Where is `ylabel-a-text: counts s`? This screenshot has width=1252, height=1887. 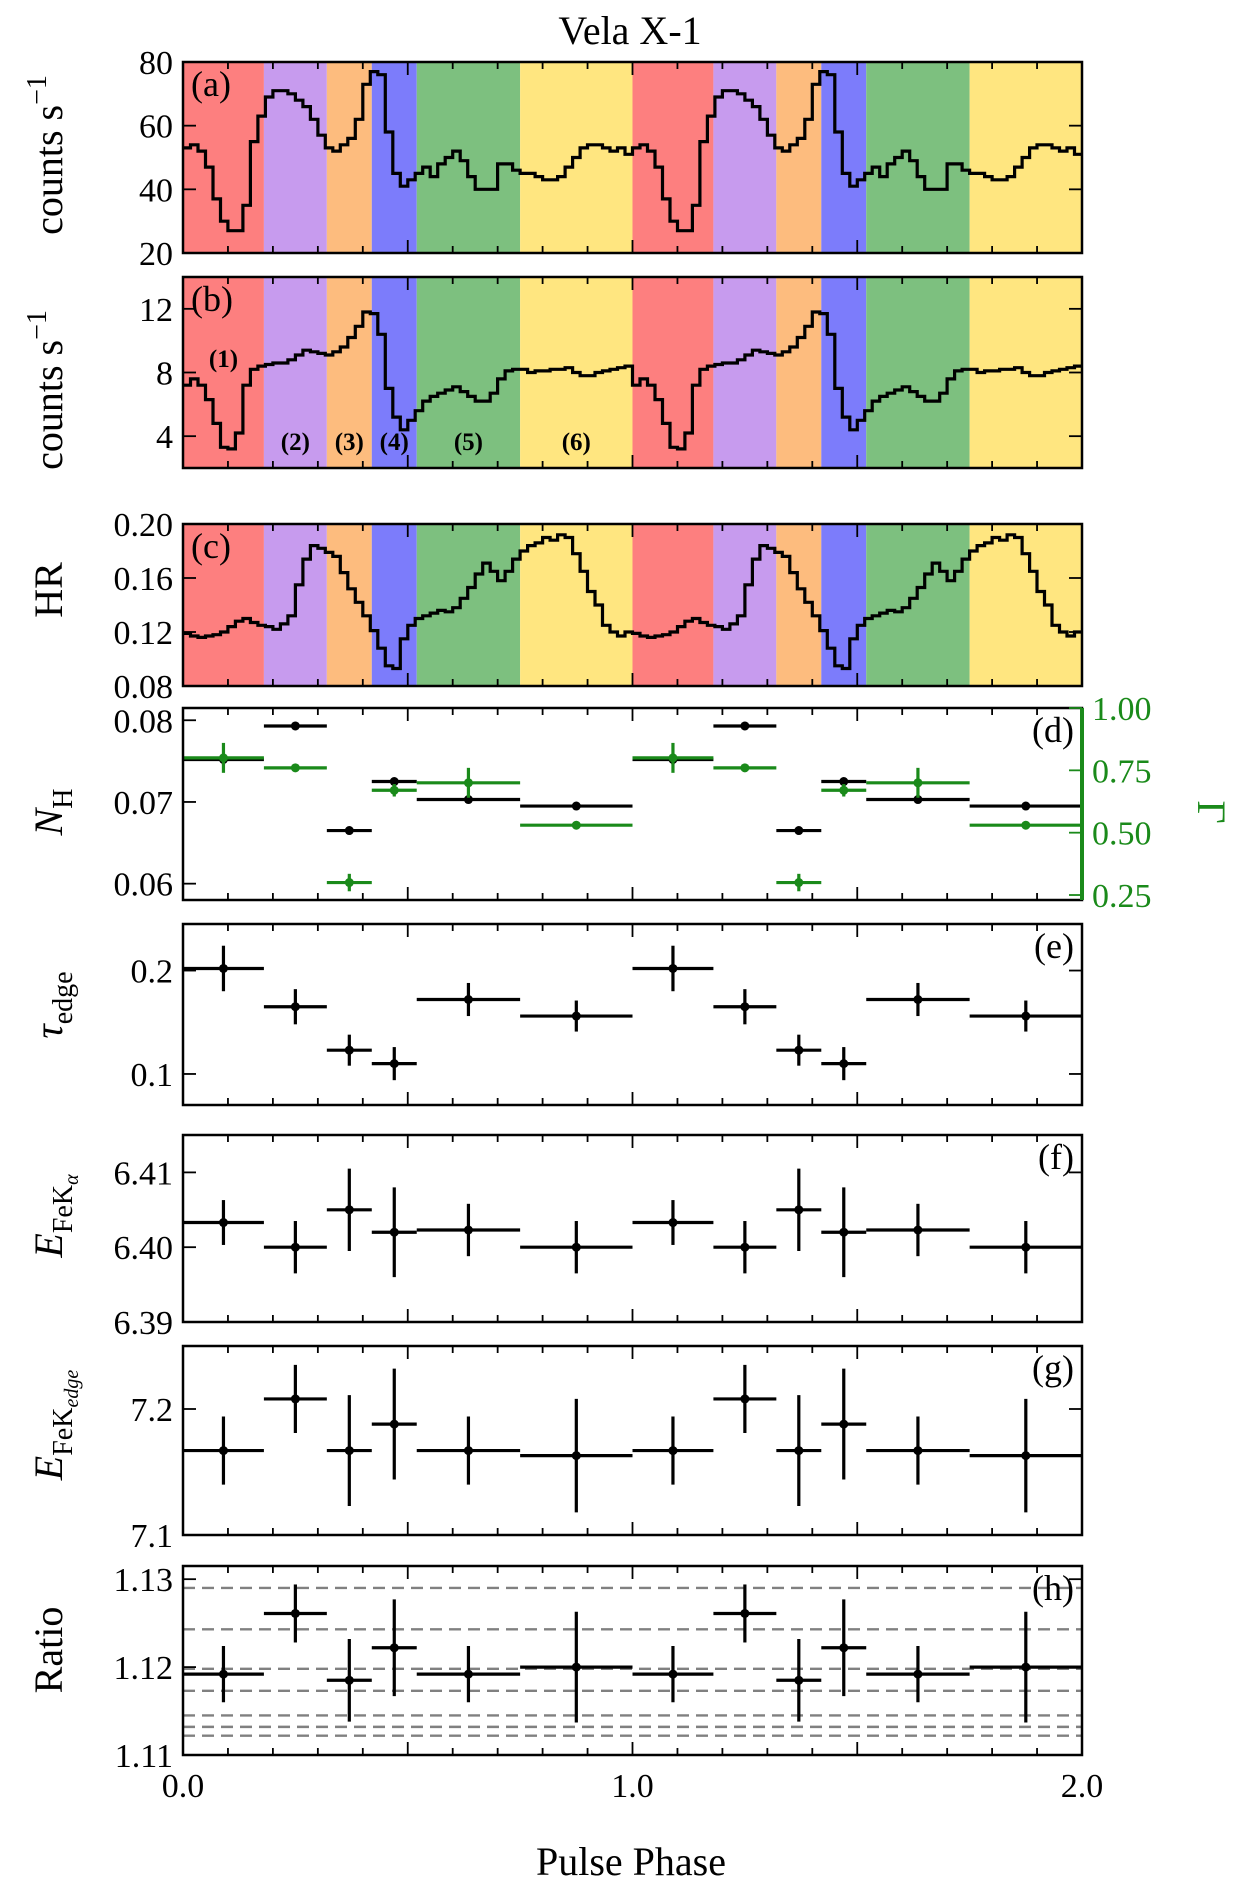
ylabel-a-text: counts s is located at coordinates (48, 170).